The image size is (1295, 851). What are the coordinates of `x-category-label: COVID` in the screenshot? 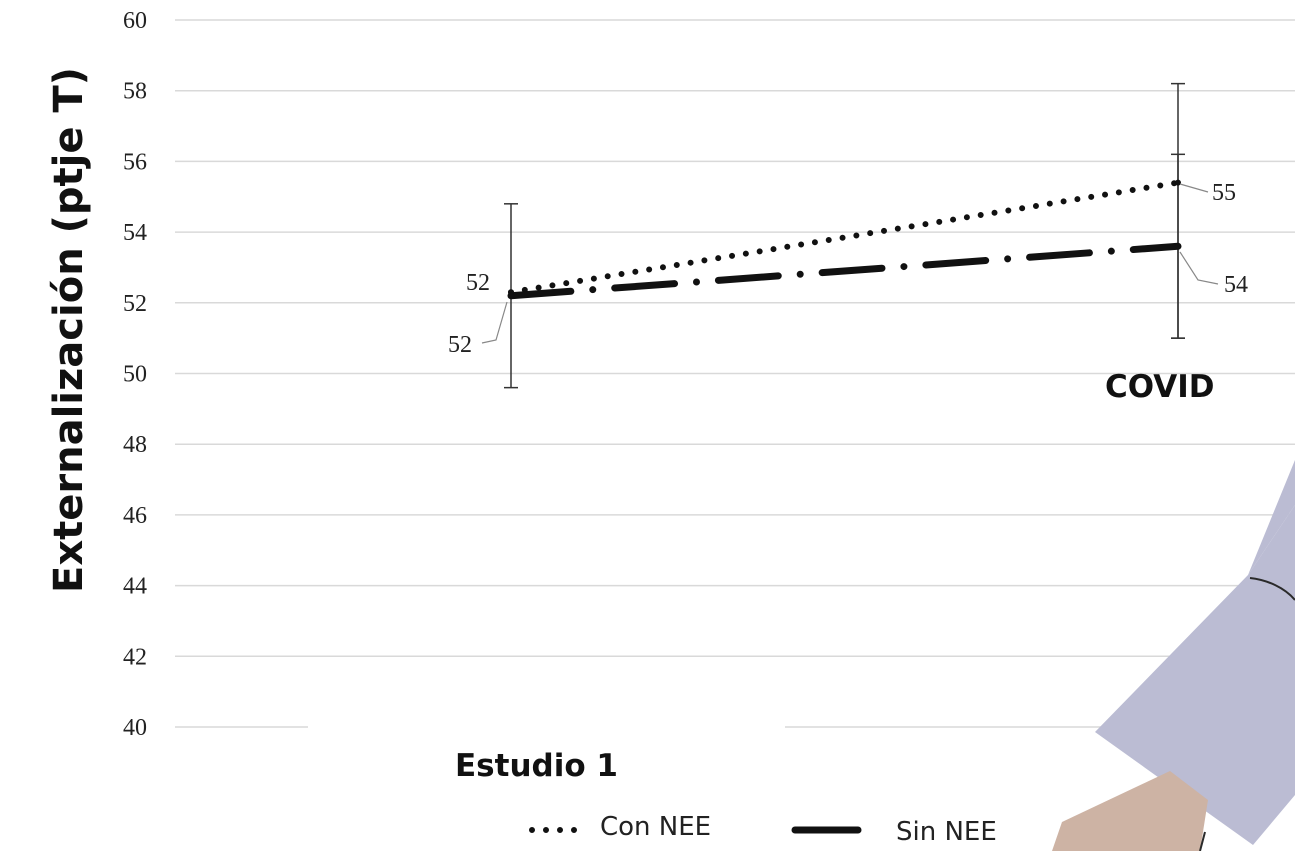 It's located at (1160, 387).